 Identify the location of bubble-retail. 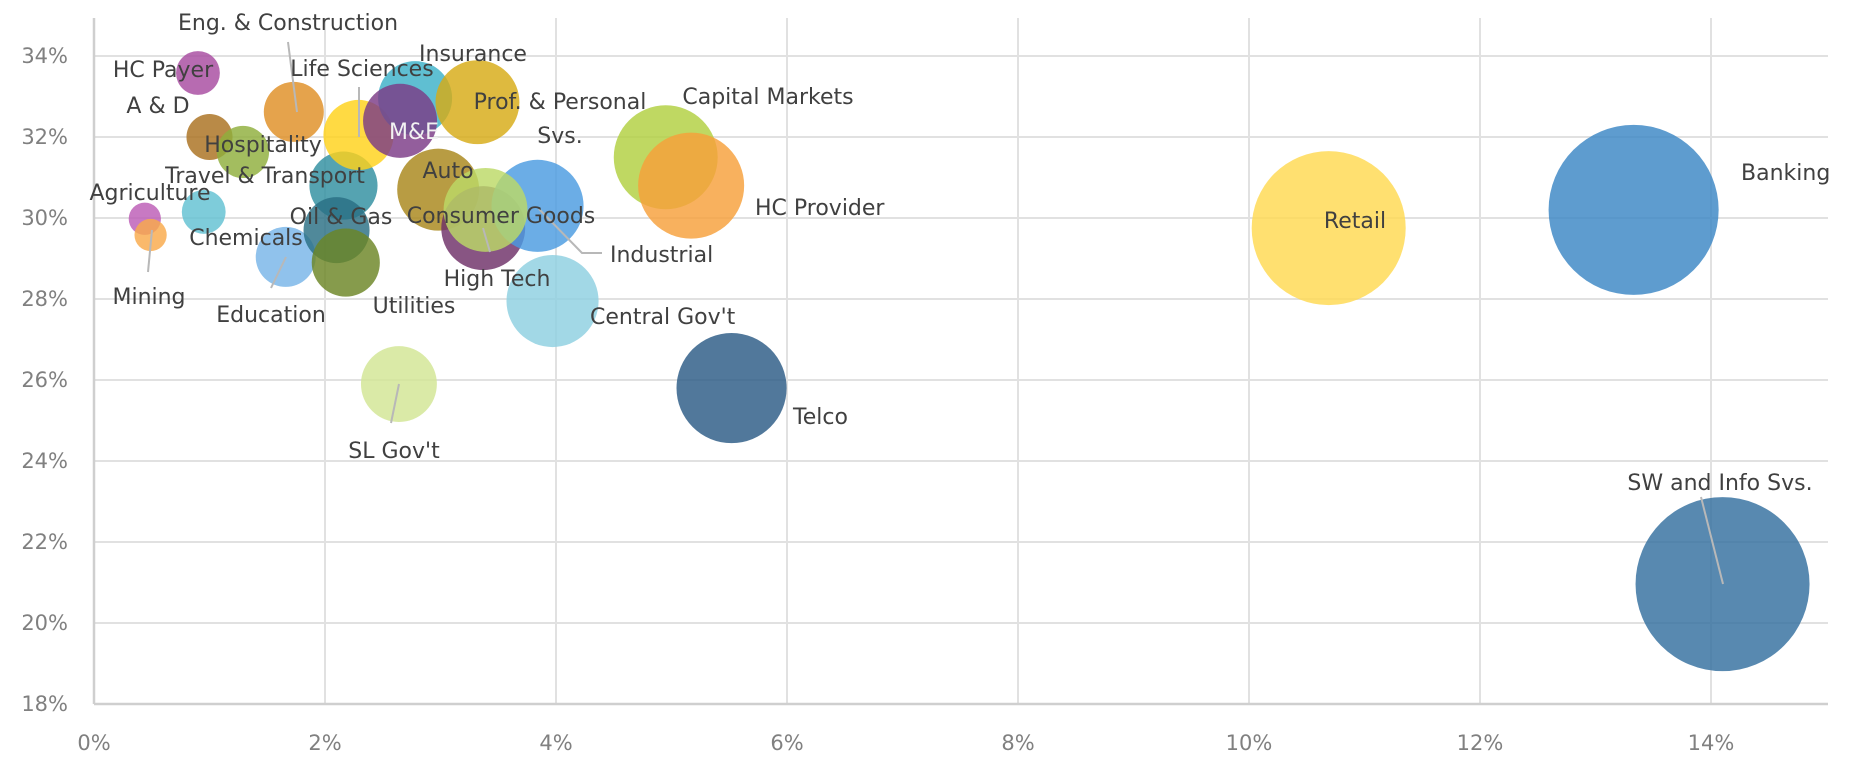
(1328, 228).